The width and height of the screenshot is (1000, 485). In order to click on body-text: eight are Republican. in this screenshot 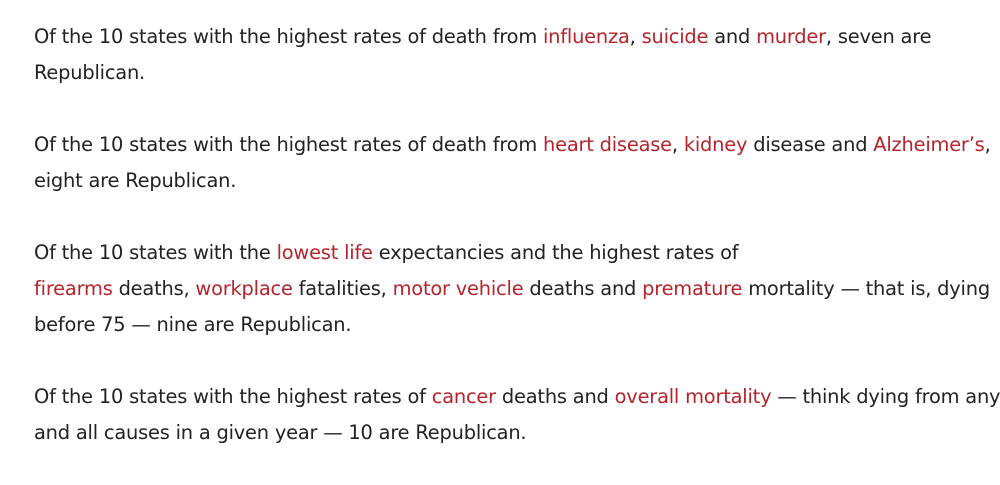, I will do `click(135, 180)`.